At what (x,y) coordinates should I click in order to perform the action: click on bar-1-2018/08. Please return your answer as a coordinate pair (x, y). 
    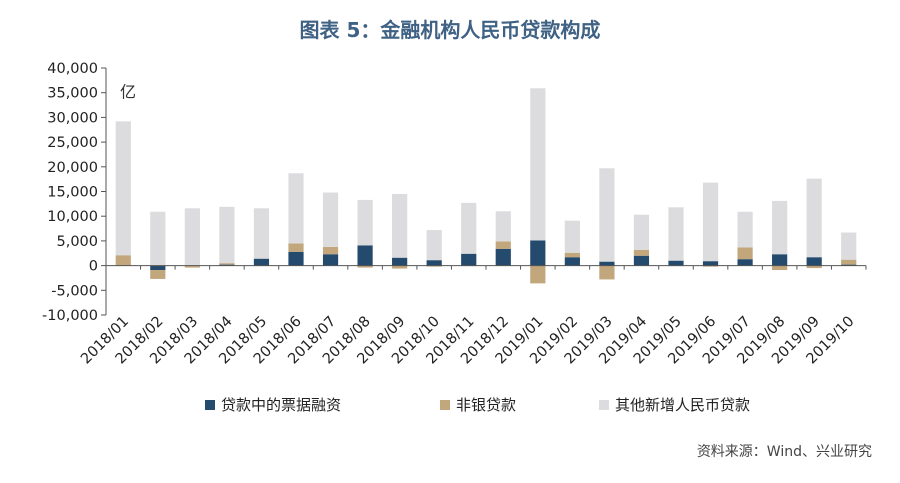
    Looking at the image, I should click on (365, 255).